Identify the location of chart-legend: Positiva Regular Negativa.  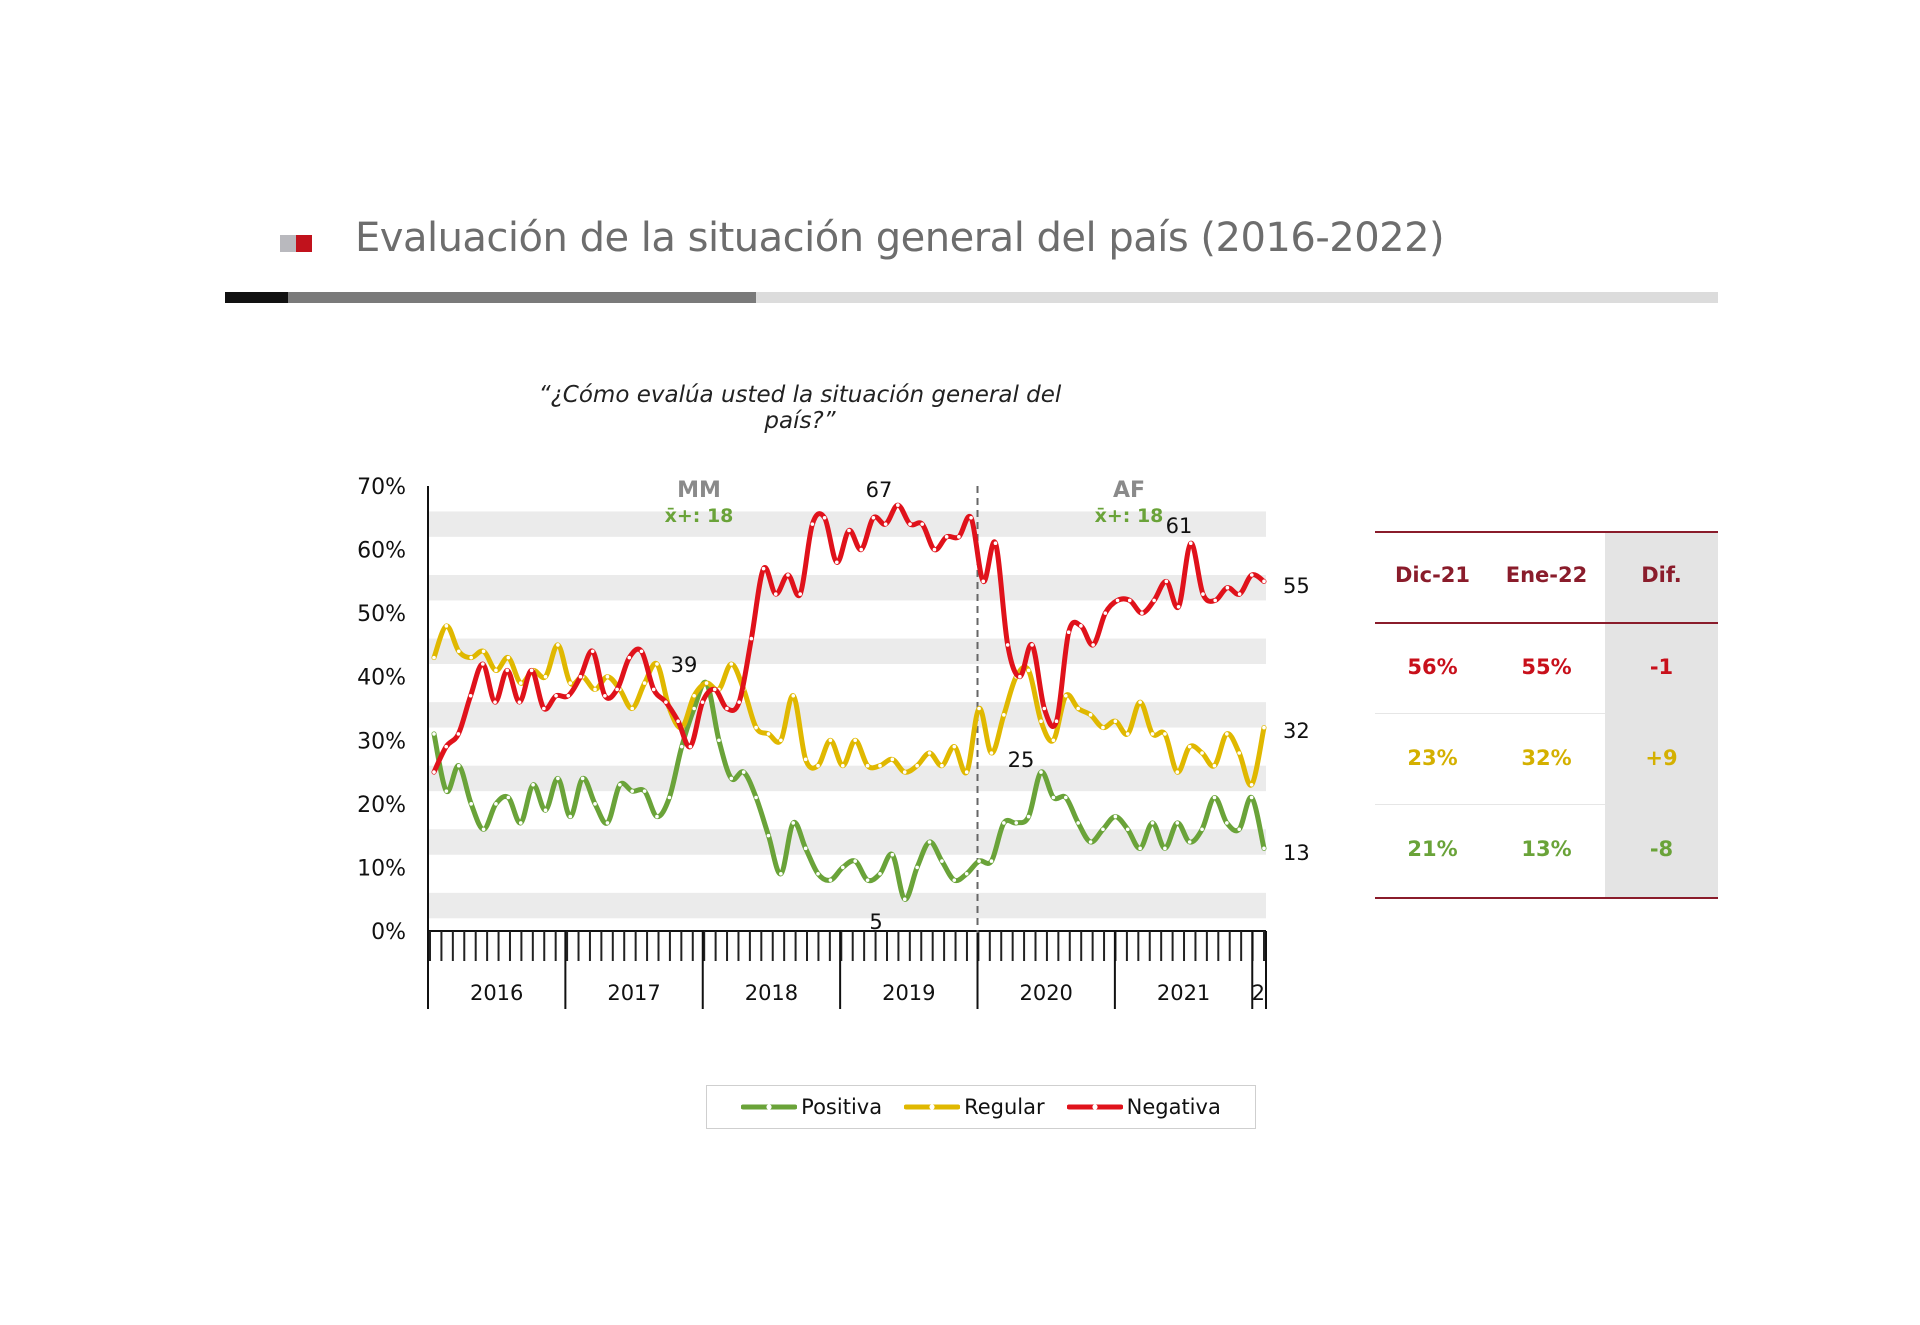
(981, 1107).